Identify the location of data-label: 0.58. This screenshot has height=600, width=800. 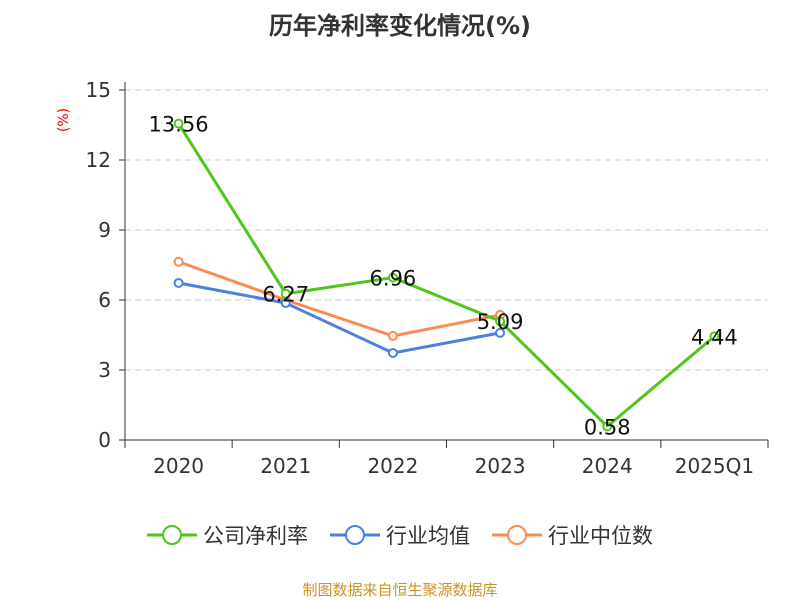
(607, 427).